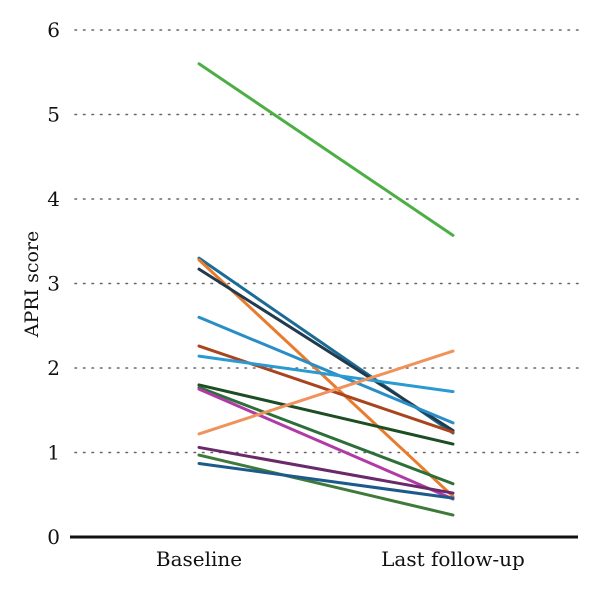  Describe the element at coordinates (32, 285) in the screenshot. I see `y-axis-title: APRI score` at that location.